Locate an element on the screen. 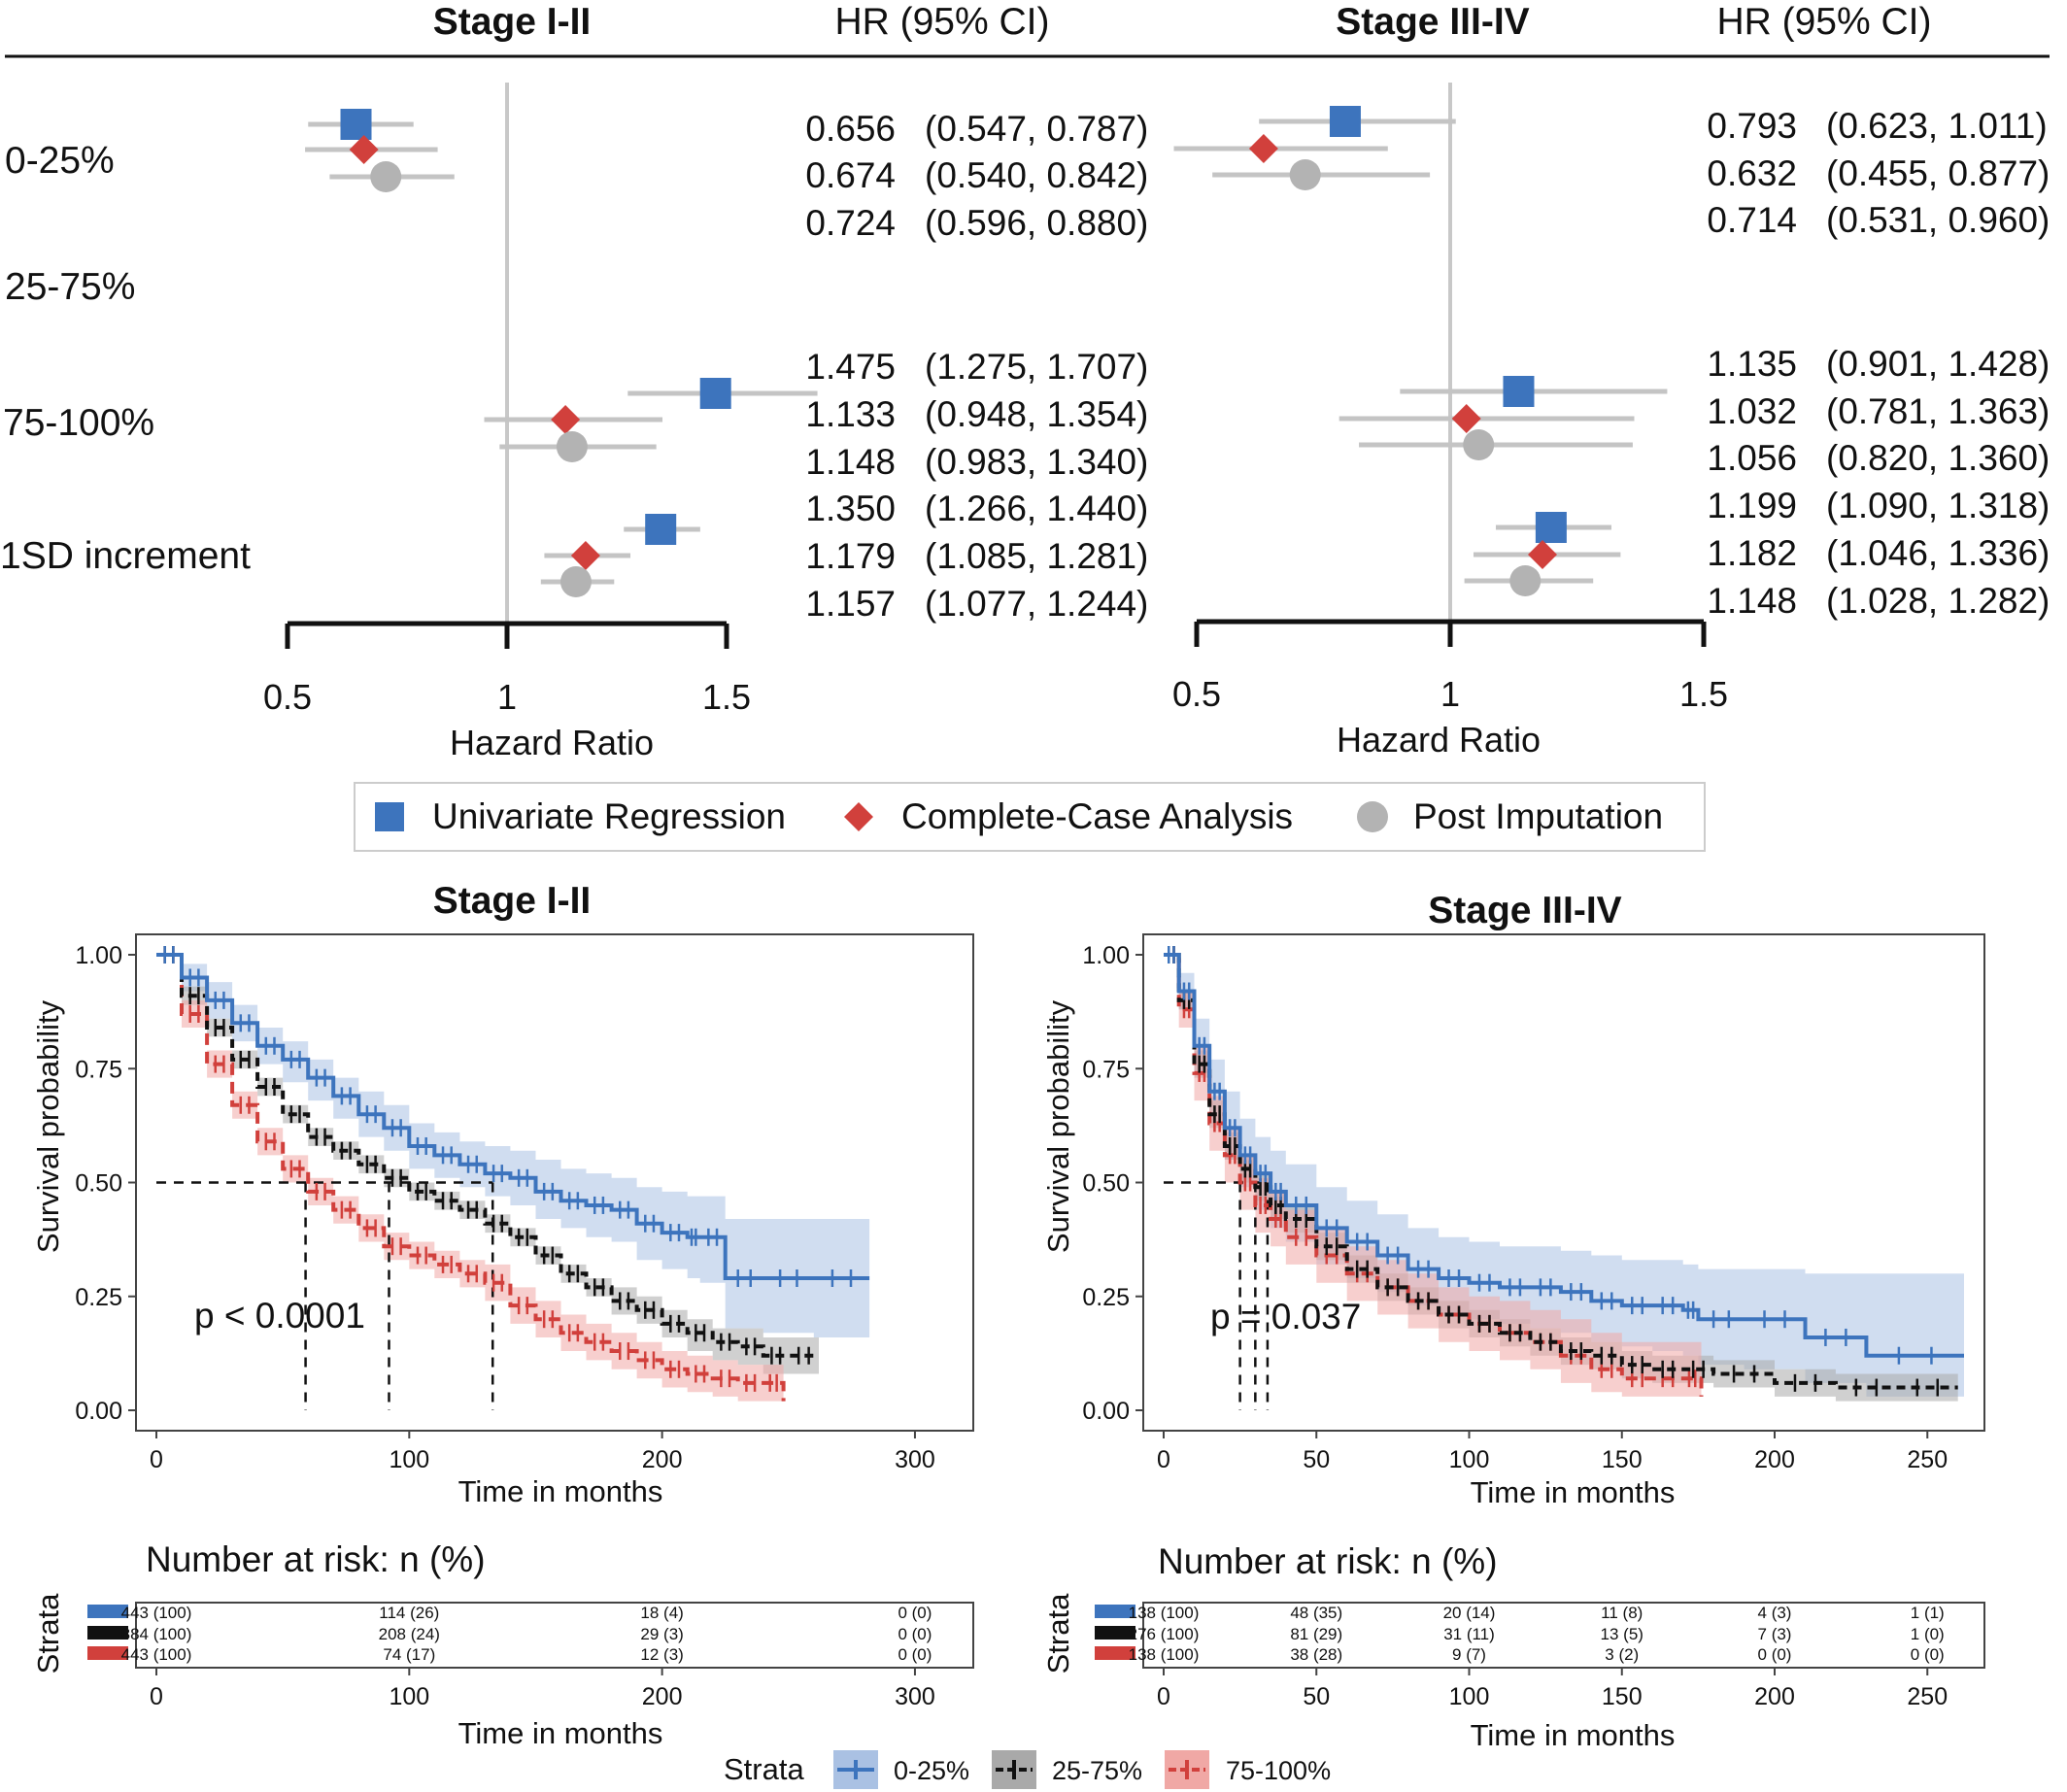 This screenshot has width=2067, height=1792. forest-hr-value: 0.714 is located at coordinates (1752, 220).